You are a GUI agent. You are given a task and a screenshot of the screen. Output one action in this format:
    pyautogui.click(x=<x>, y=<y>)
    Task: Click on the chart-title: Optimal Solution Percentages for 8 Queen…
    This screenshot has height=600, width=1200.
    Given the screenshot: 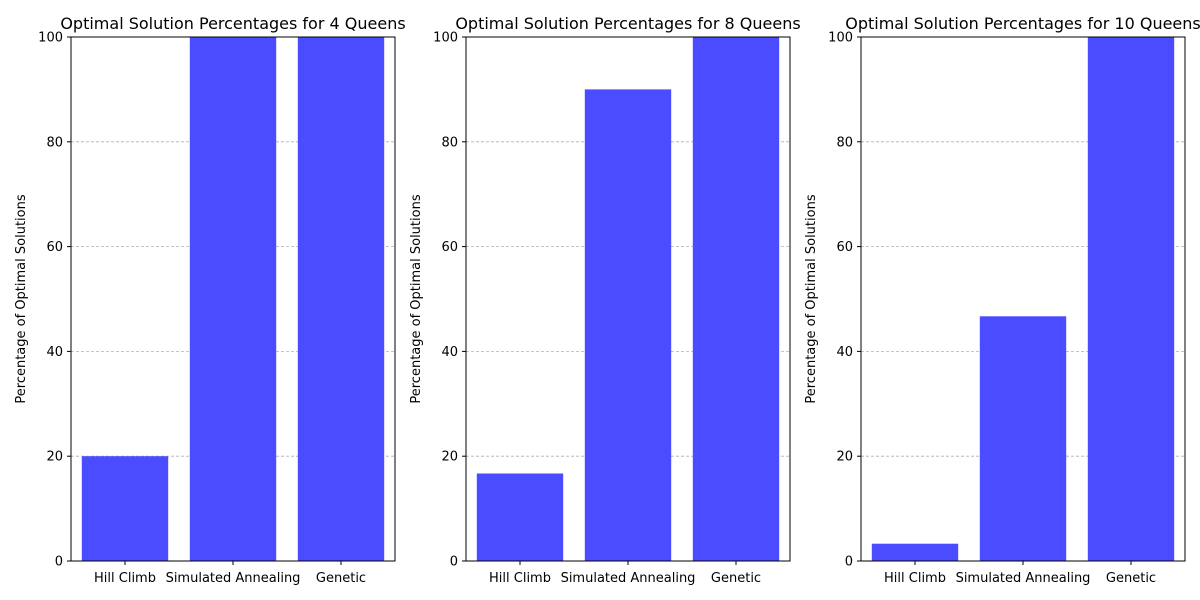 What is the action you would take?
    pyautogui.click(x=627, y=23)
    